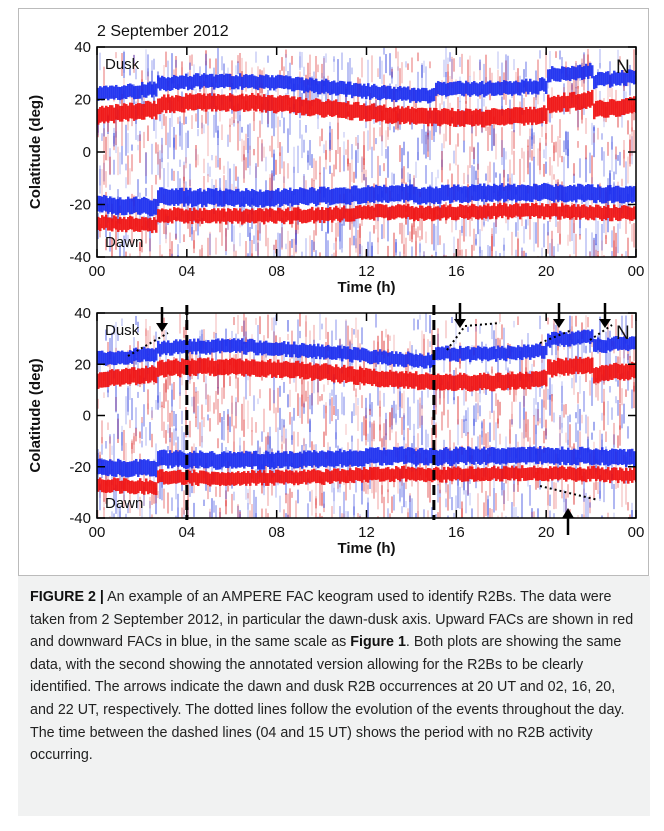 The image size is (664, 831). What do you see at coordinates (546, 271) in the screenshot?
I see `x-tick-label: 20` at bounding box center [546, 271].